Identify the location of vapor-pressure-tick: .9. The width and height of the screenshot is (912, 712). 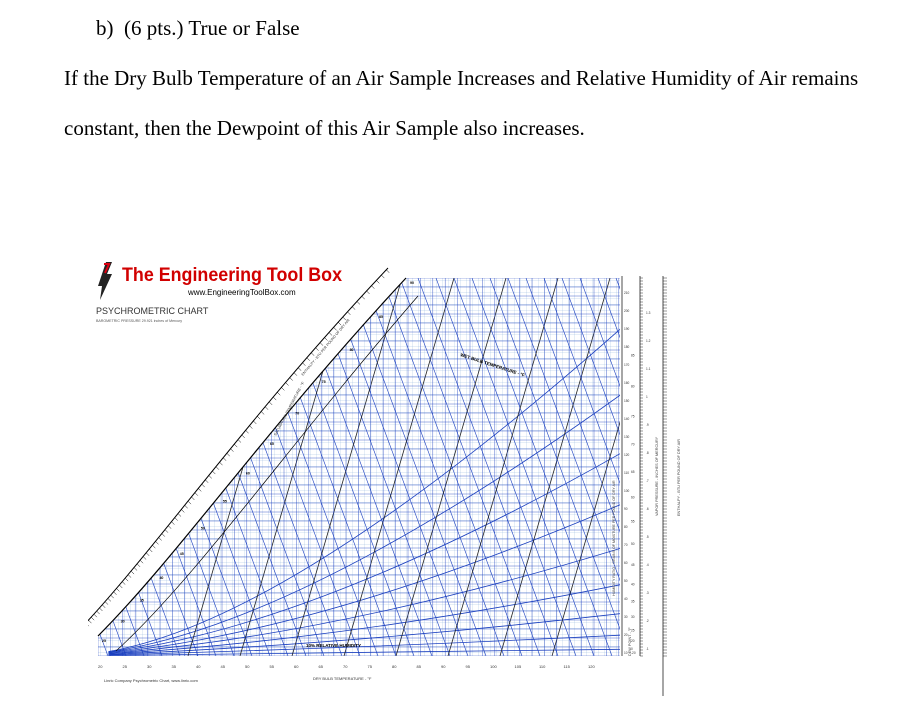
(647, 425).